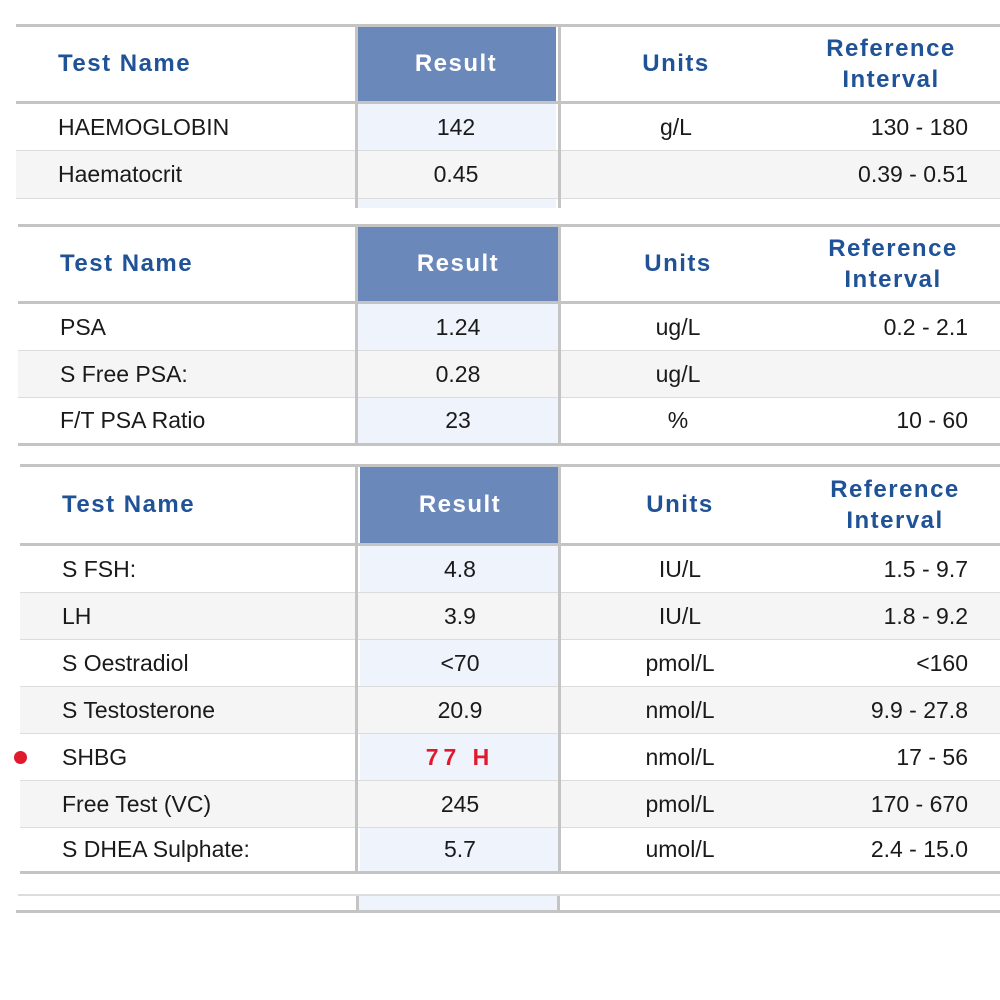 Image resolution: width=1000 pixels, height=1000 pixels. I want to click on result-value: 5.7, so click(460, 849).